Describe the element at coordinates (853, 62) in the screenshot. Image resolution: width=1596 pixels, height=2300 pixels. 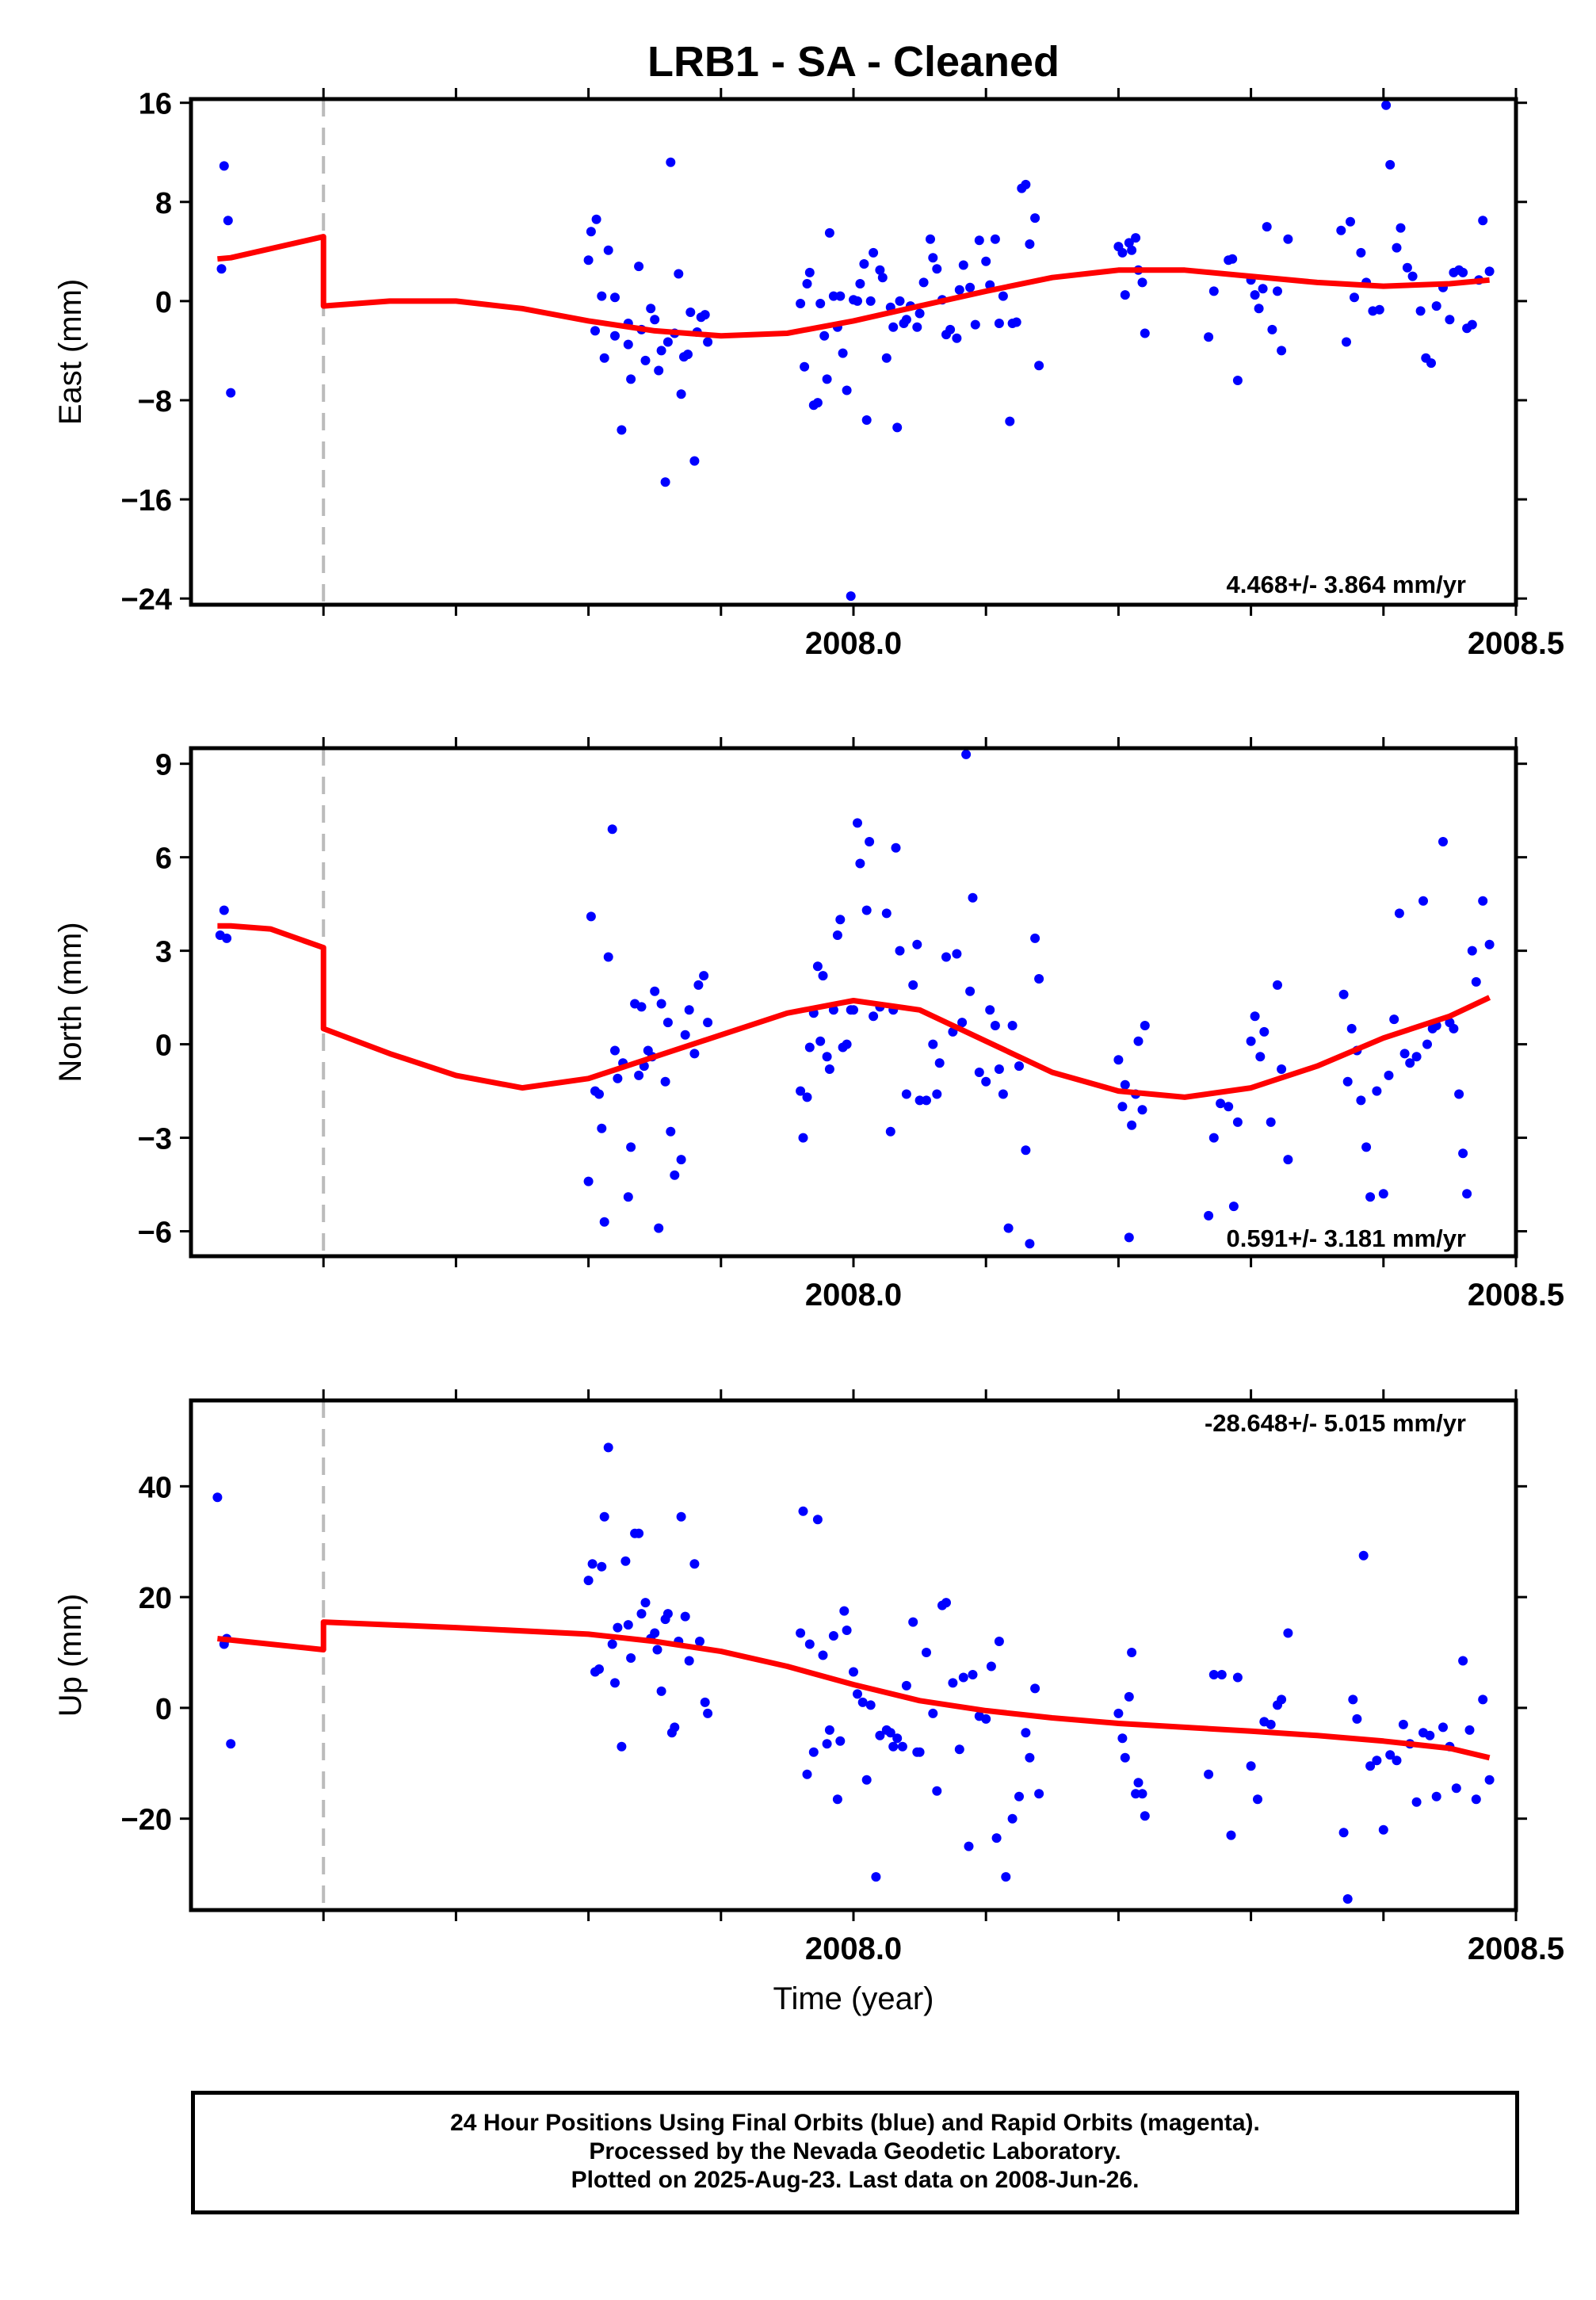
I see `chart-title: LRB1 - SA - Cleaned` at that location.